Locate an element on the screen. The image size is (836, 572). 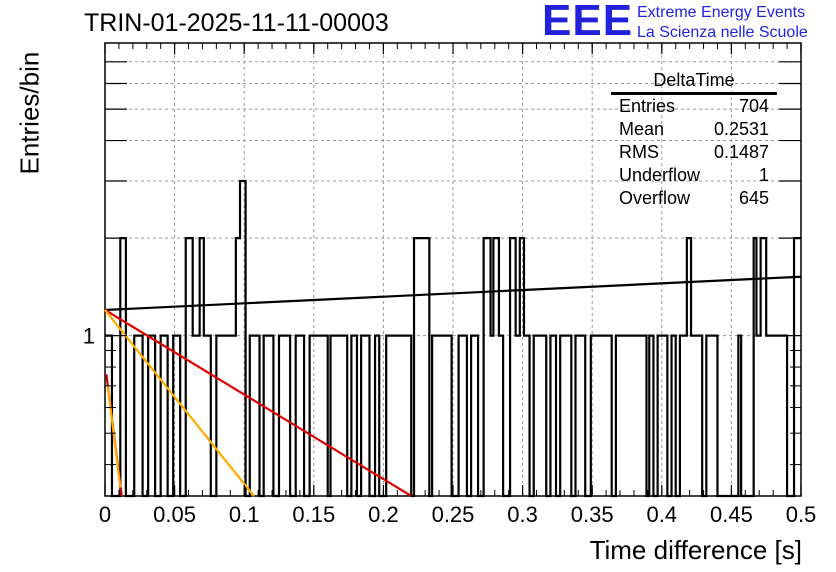
fit-orange2-line is located at coordinates (114, 436).